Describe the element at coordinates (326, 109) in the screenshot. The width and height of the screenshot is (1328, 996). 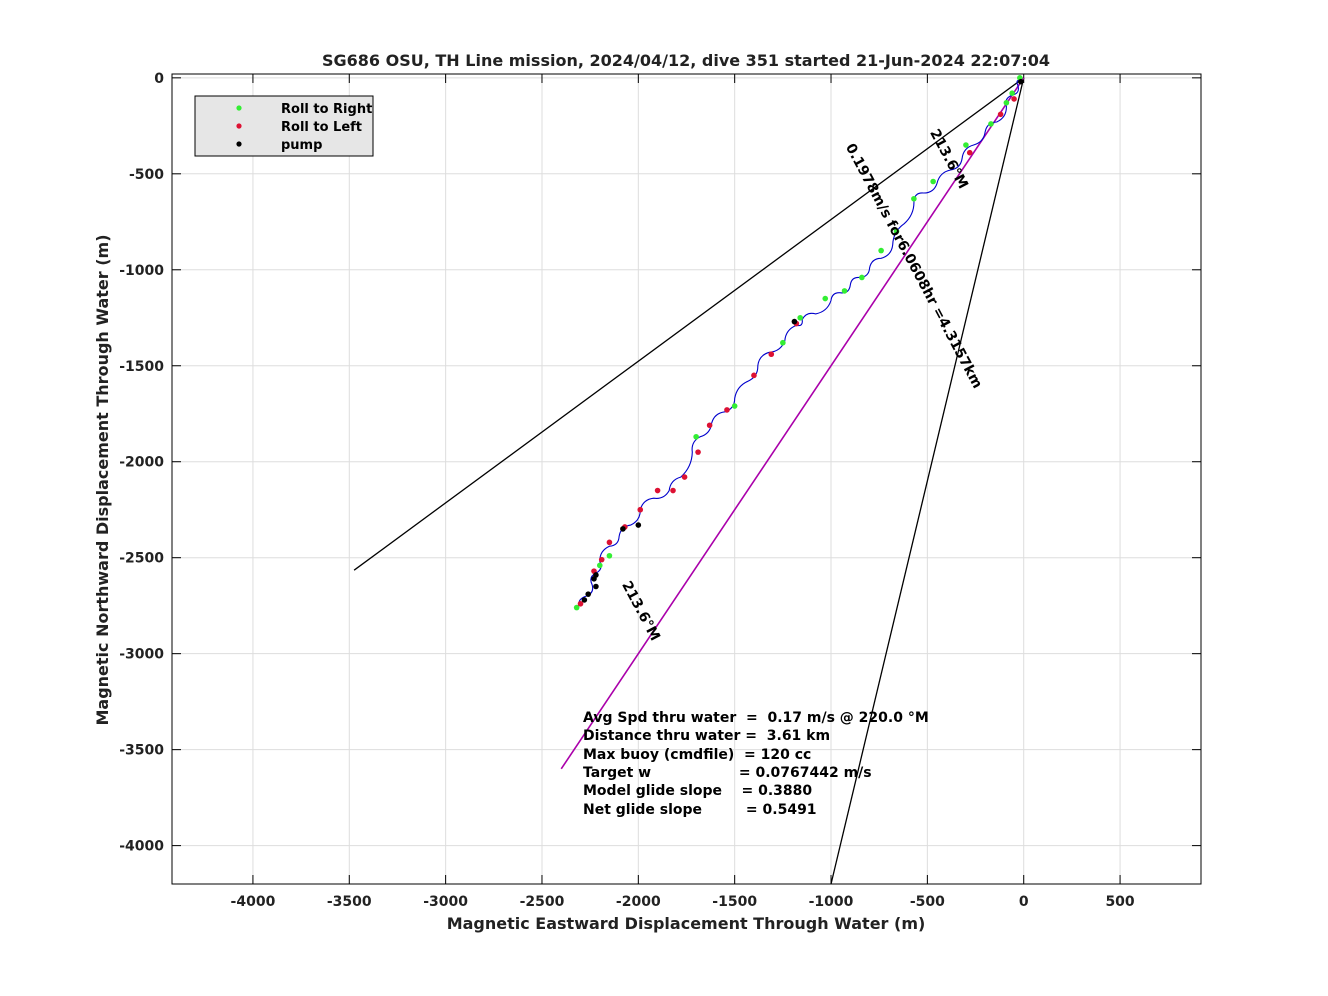
I see `legend-label-roll-right: Roll to Right` at that location.